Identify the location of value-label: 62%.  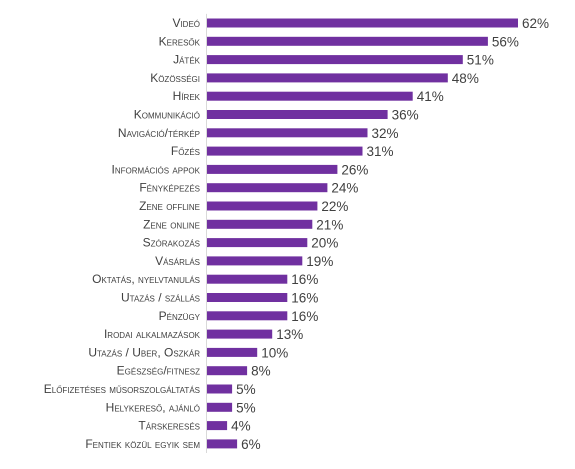
(535, 23).